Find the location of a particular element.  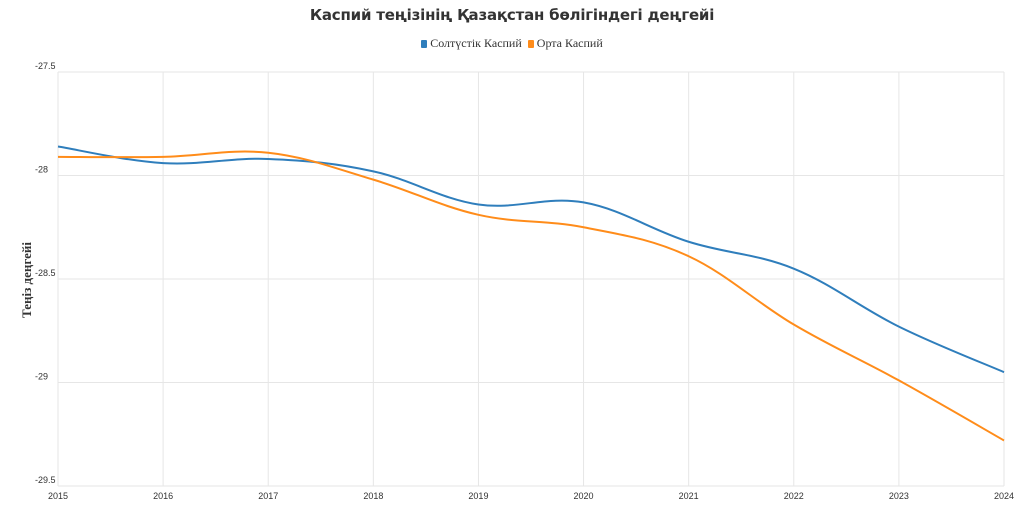

legend: Солтүстік Каспий Орта Каспий is located at coordinates (512, 43).